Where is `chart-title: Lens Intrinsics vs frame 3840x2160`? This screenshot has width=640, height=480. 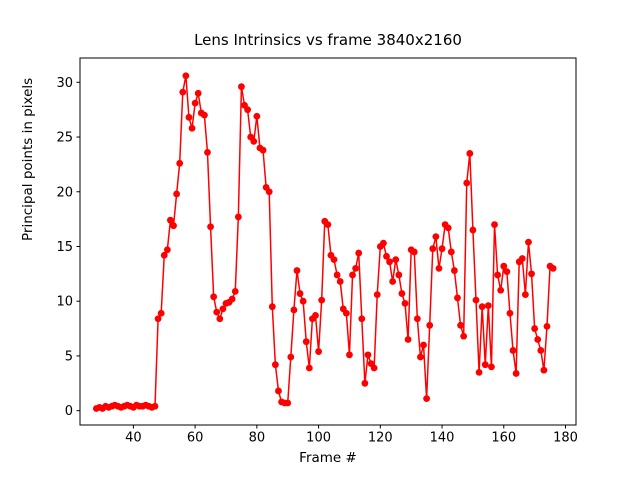
chart-title: Lens Intrinsics vs frame 3840x2160 is located at coordinates (328, 40).